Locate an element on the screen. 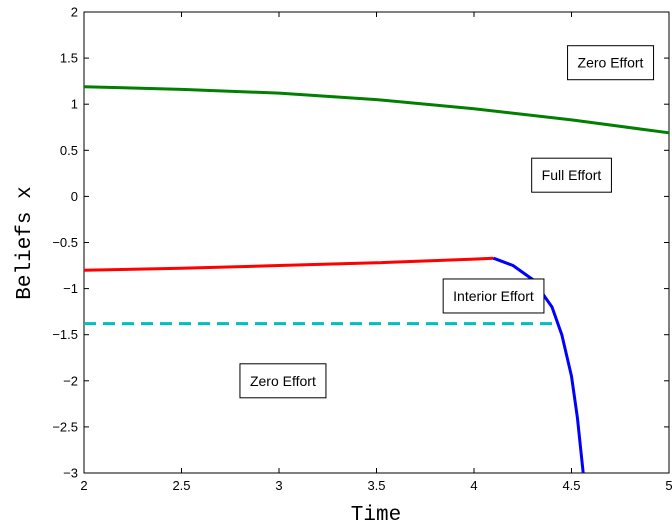 The width and height of the screenshot is (672, 525). x-tick-label: 3 is located at coordinates (278, 485).